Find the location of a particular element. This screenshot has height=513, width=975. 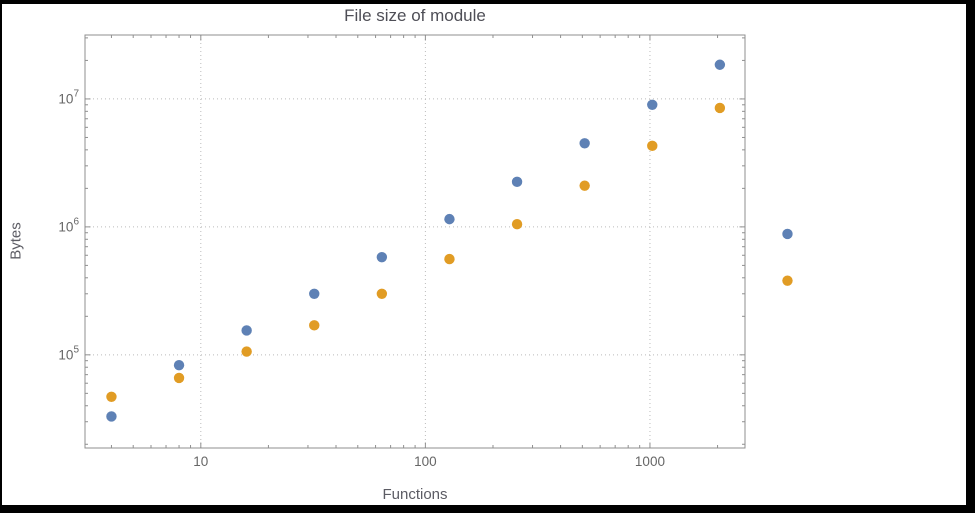

x-tick-label: 10 is located at coordinates (200, 461).